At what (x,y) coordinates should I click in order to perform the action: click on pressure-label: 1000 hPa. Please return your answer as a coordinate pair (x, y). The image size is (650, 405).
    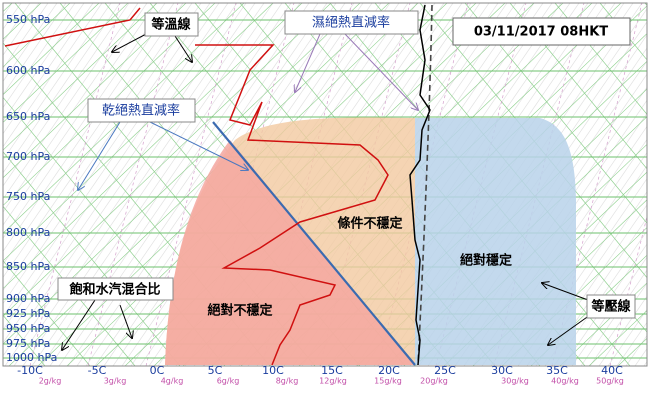
    Looking at the image, I should click on (31, 357).